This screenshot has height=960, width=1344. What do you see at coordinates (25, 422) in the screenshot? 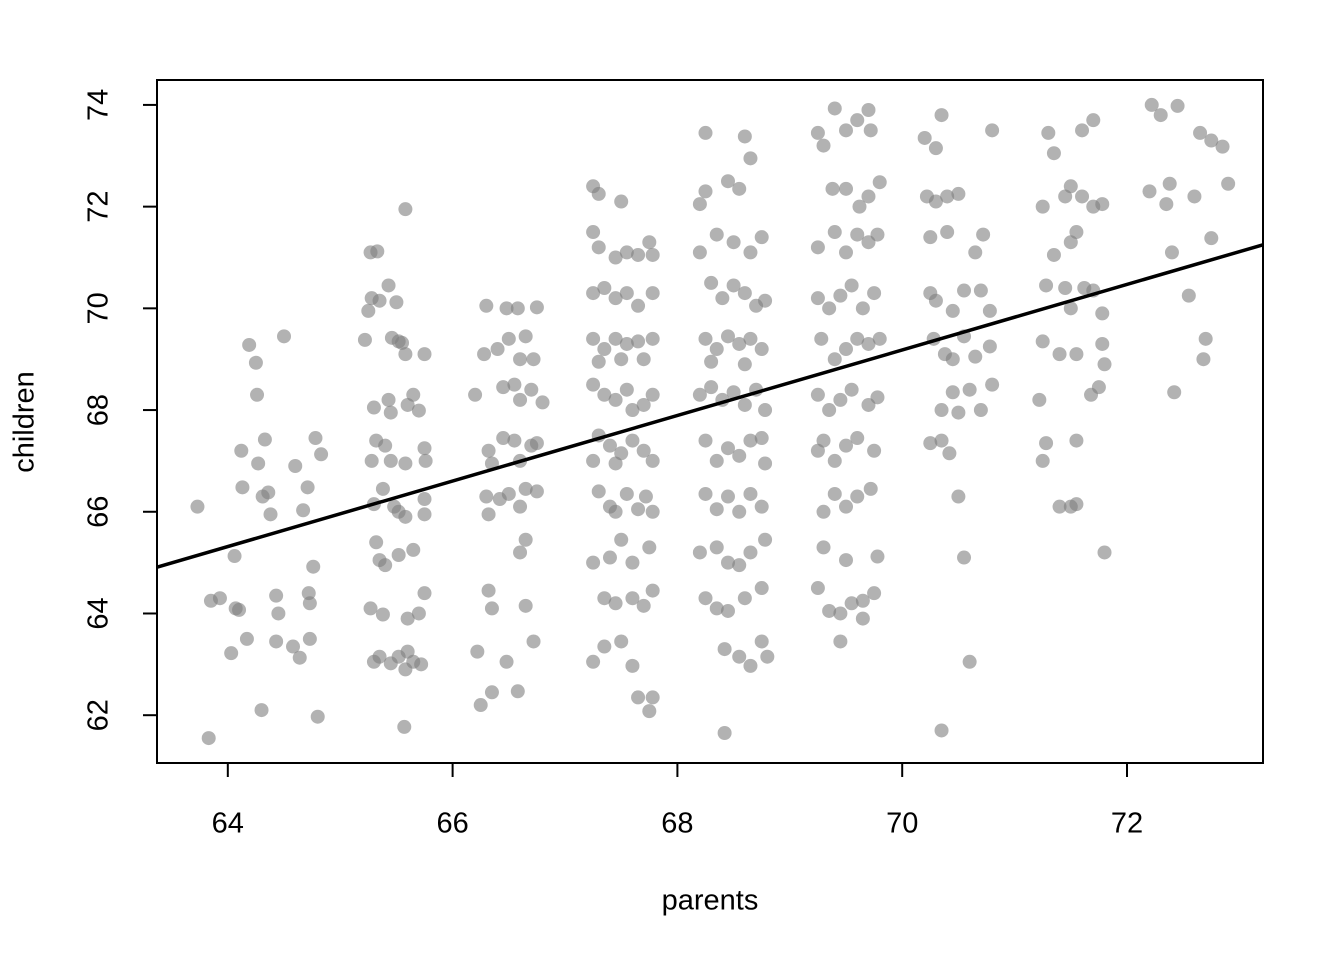
I see `y-axis-label: children` at bounding box center [25, 422].